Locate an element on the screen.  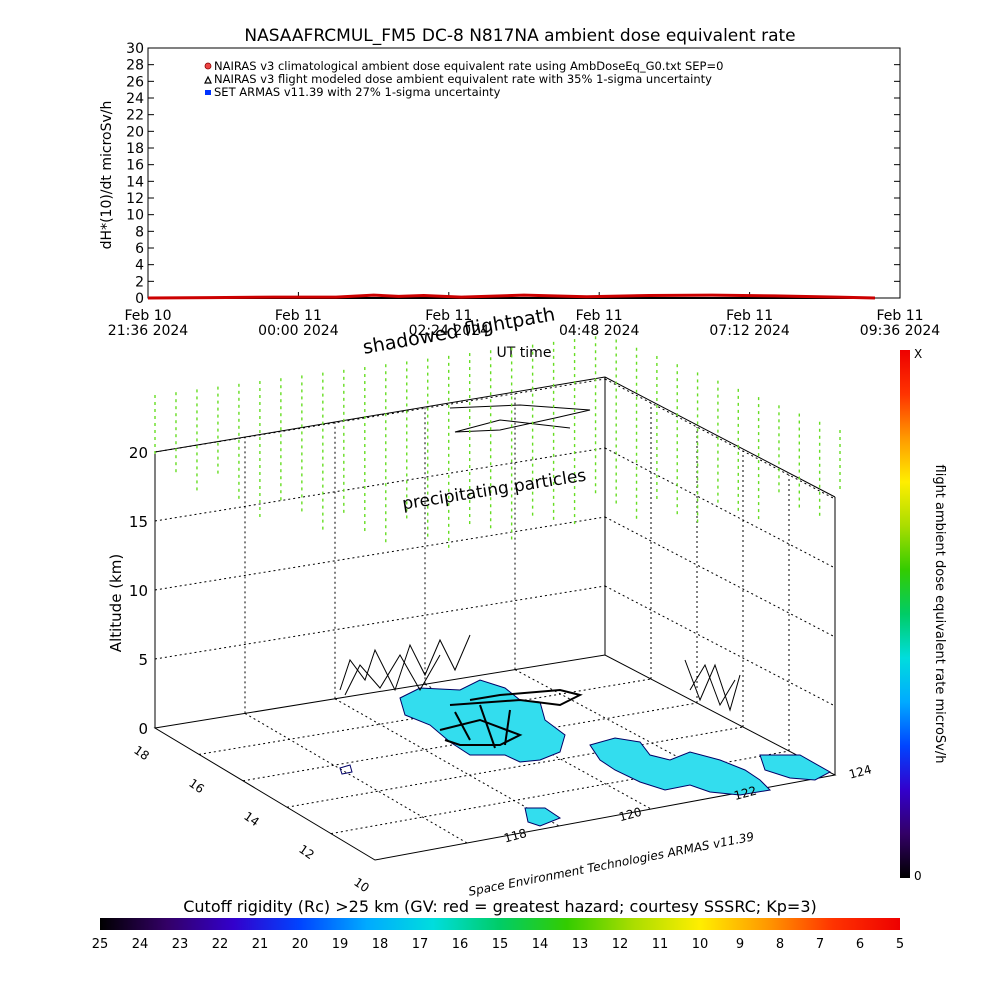
legend-marker-flight-model is located at coordinates (208, 79).